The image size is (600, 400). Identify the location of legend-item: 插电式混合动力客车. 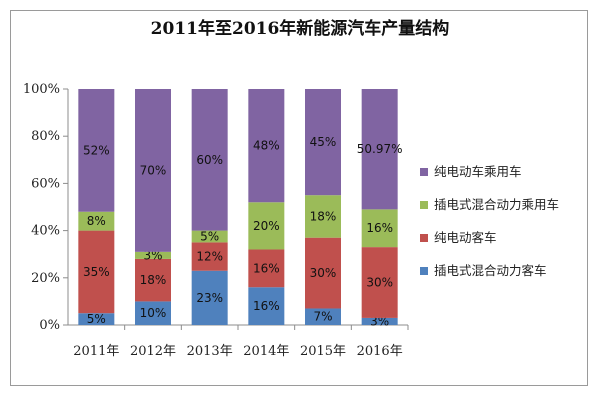
(490, 270).